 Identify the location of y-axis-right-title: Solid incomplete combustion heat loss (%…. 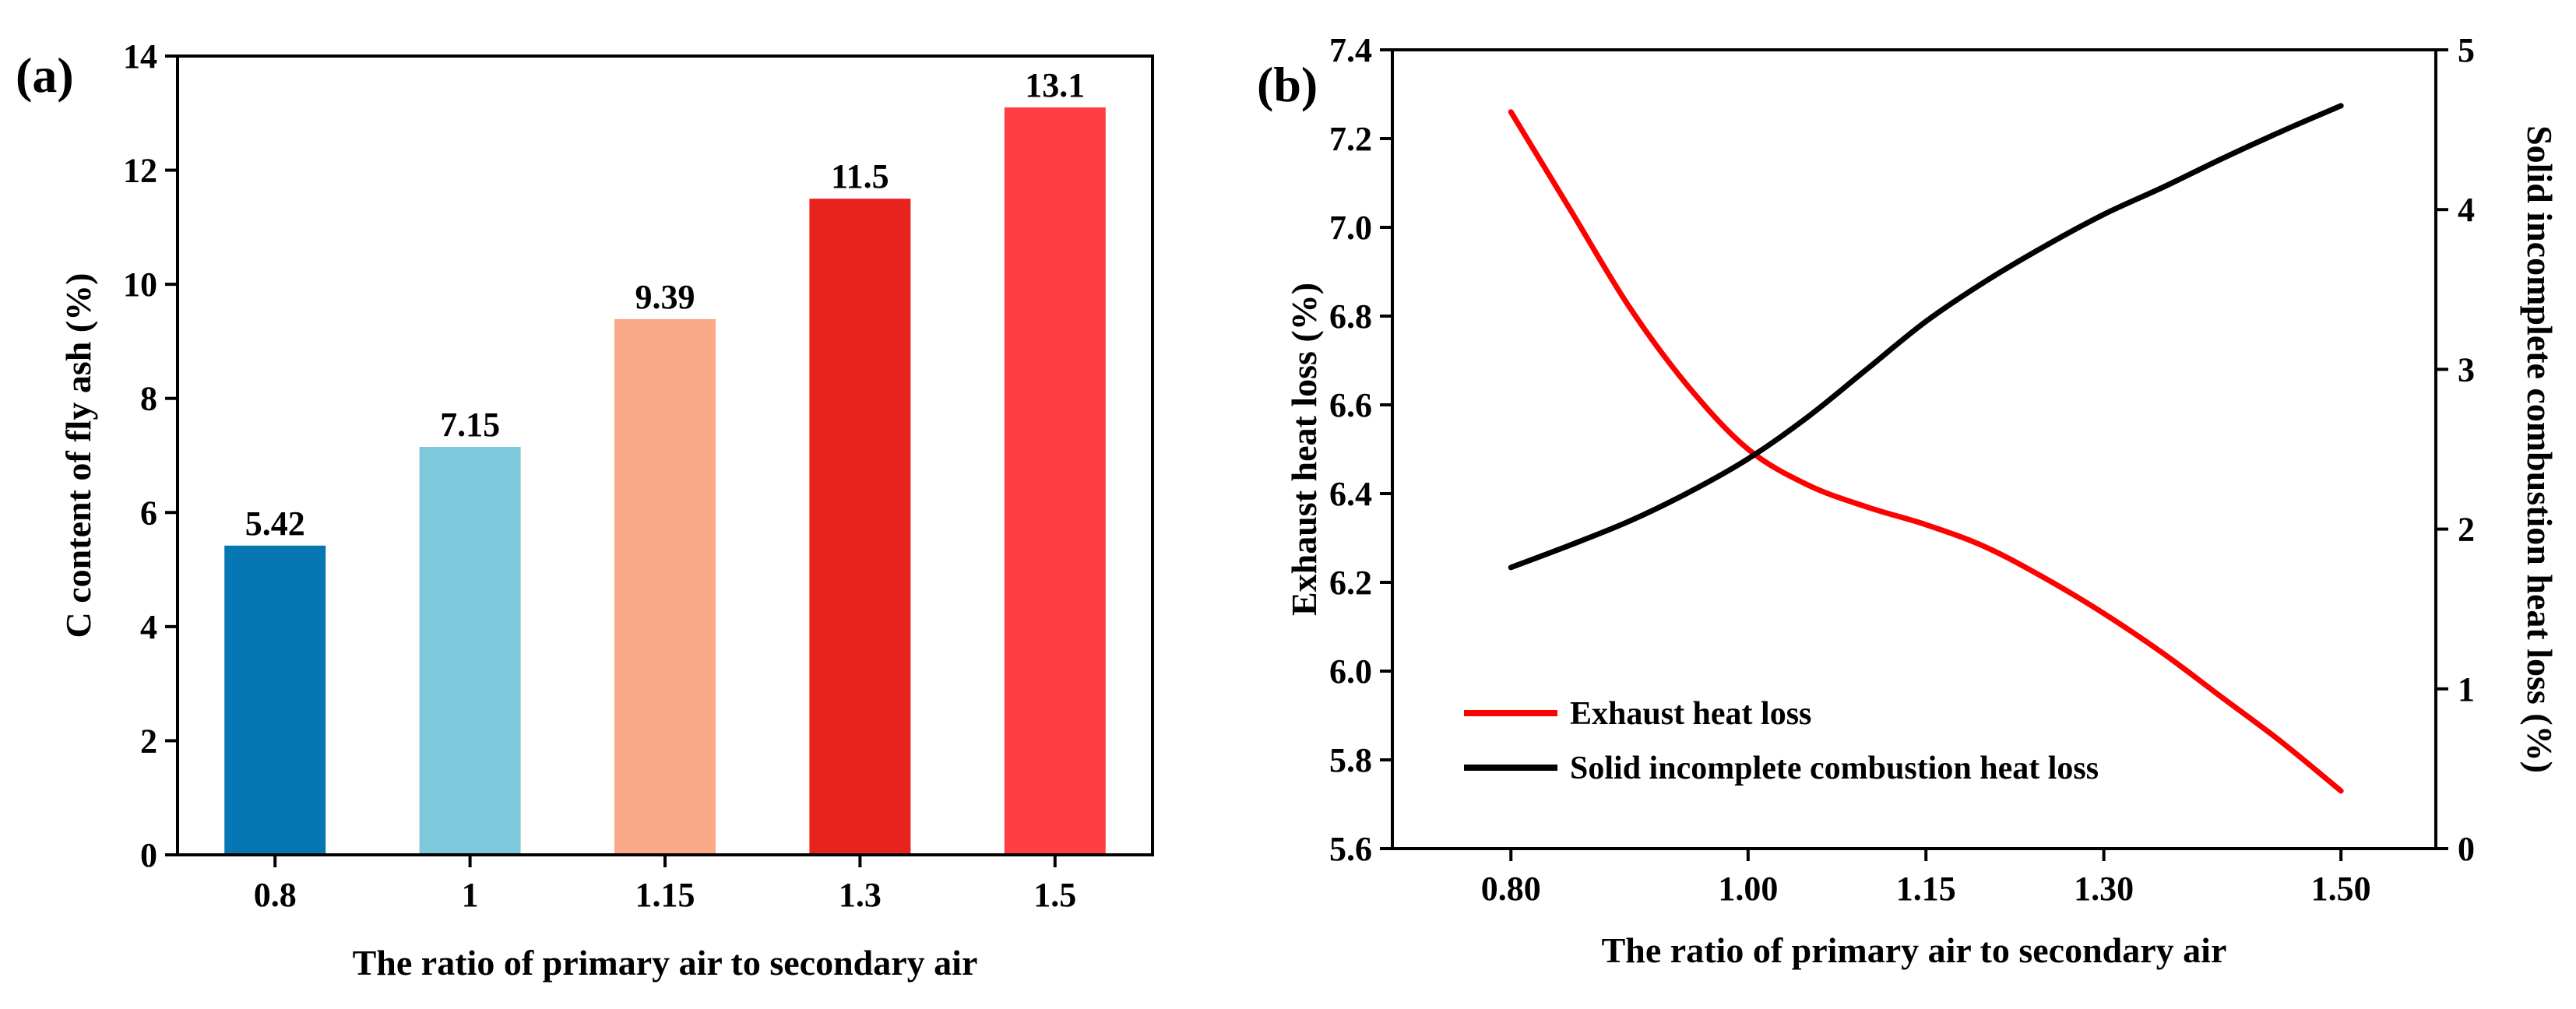
(2540, 449).